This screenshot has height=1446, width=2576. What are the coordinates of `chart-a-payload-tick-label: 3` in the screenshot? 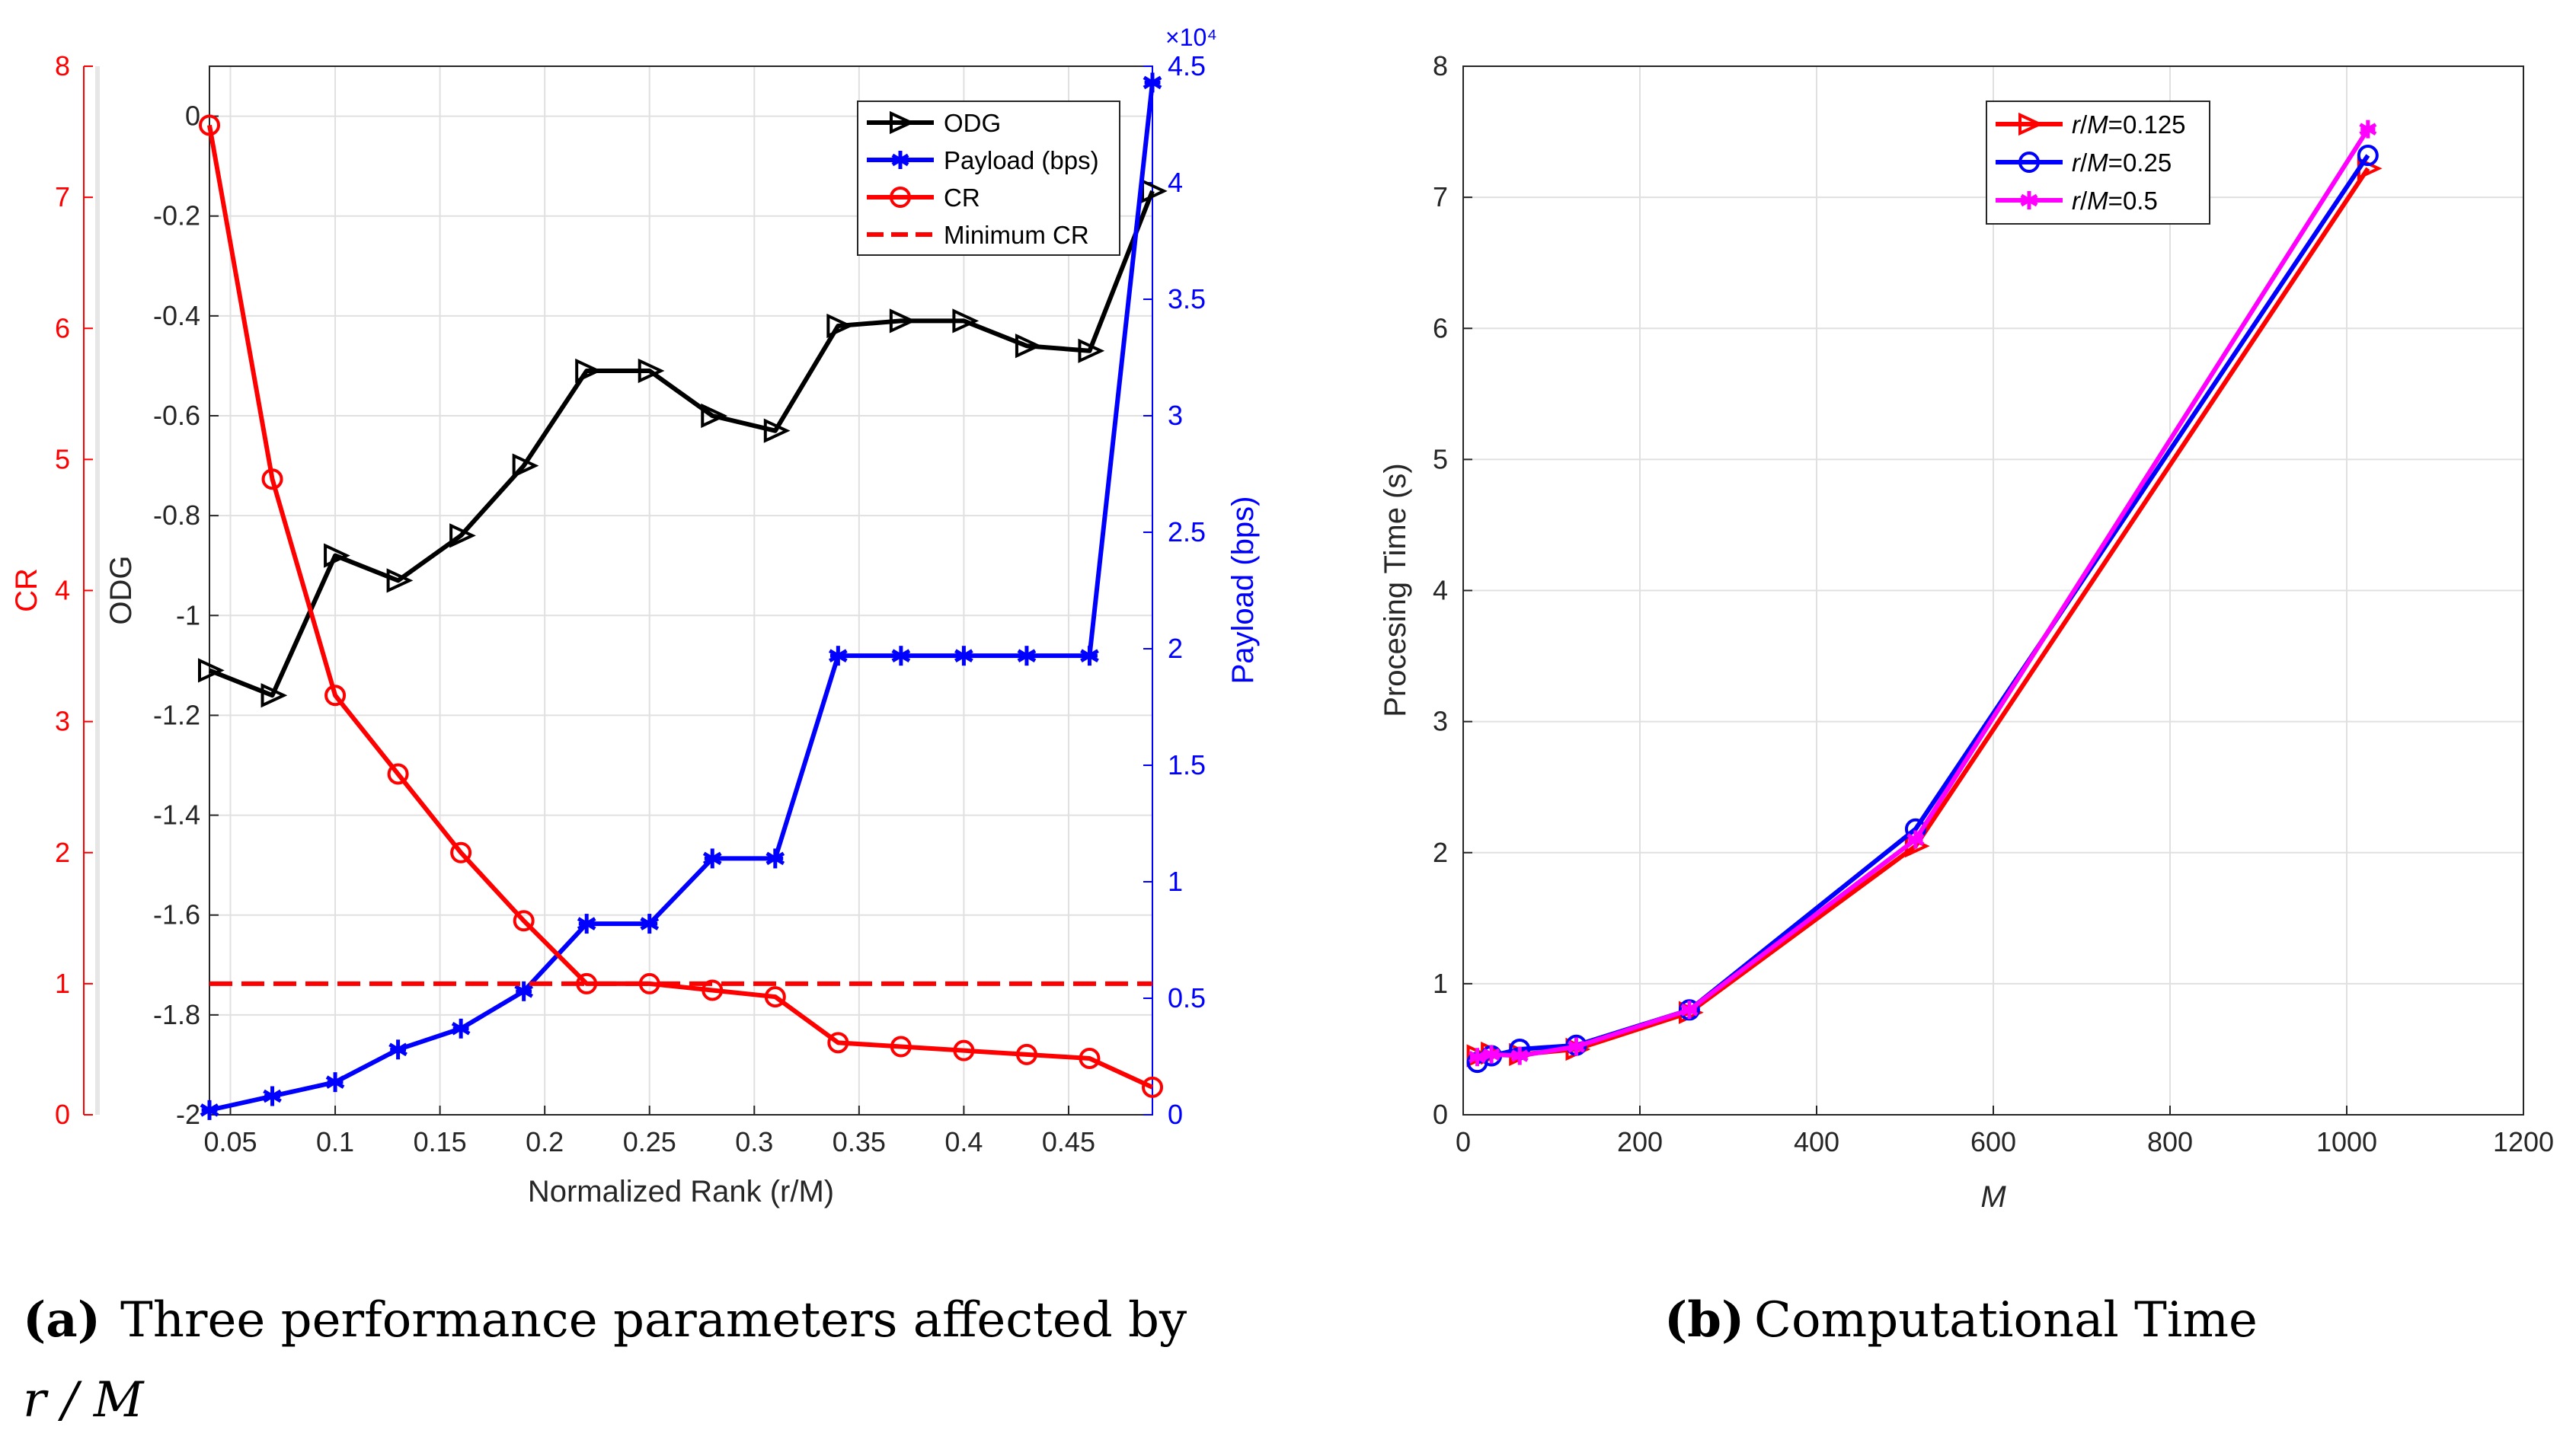 It's located at (1175, 416).